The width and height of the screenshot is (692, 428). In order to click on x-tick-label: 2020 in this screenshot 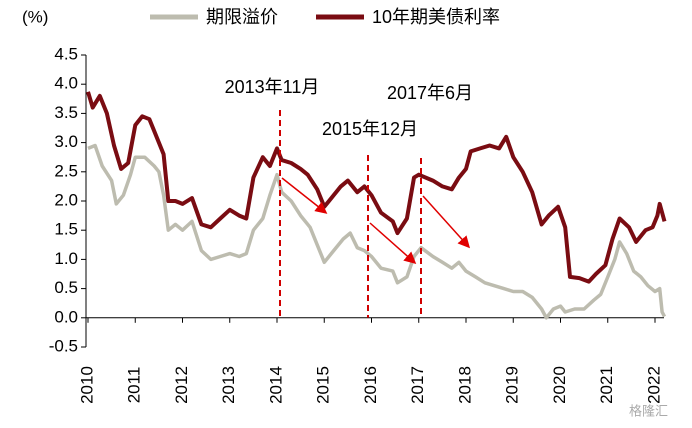, I will do `click(559, 385)`.